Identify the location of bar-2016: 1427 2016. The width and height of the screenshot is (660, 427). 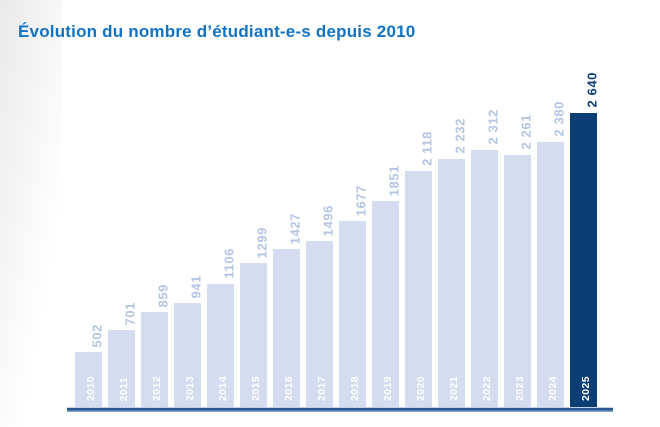
(287, 310).